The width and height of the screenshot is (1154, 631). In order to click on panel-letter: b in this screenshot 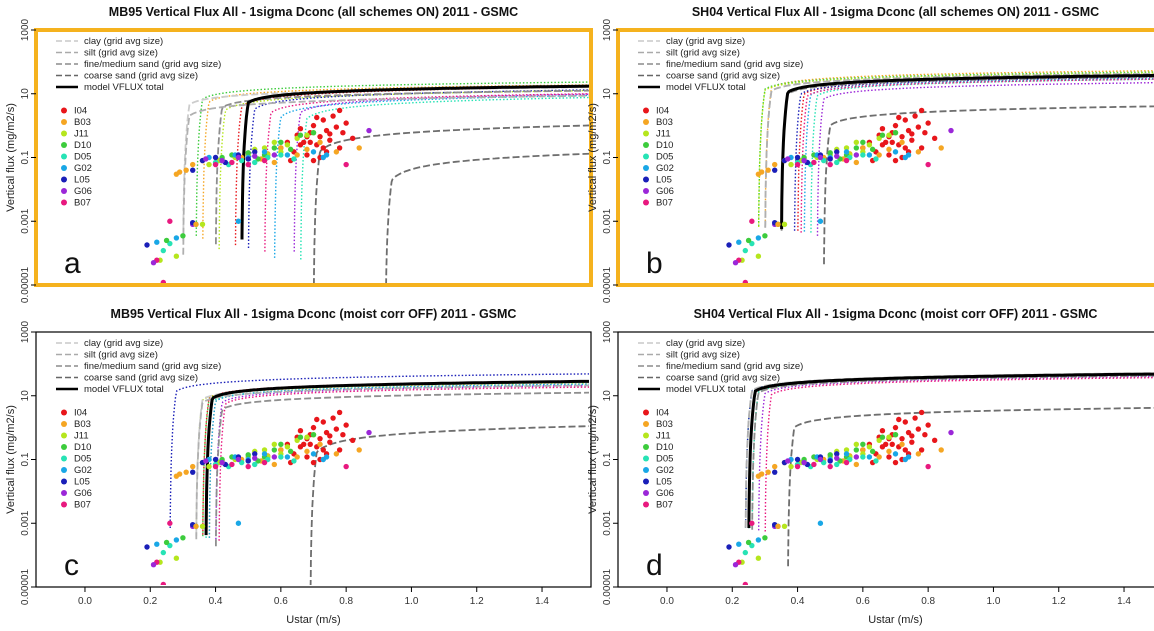, I will do `click(654, 263)`.